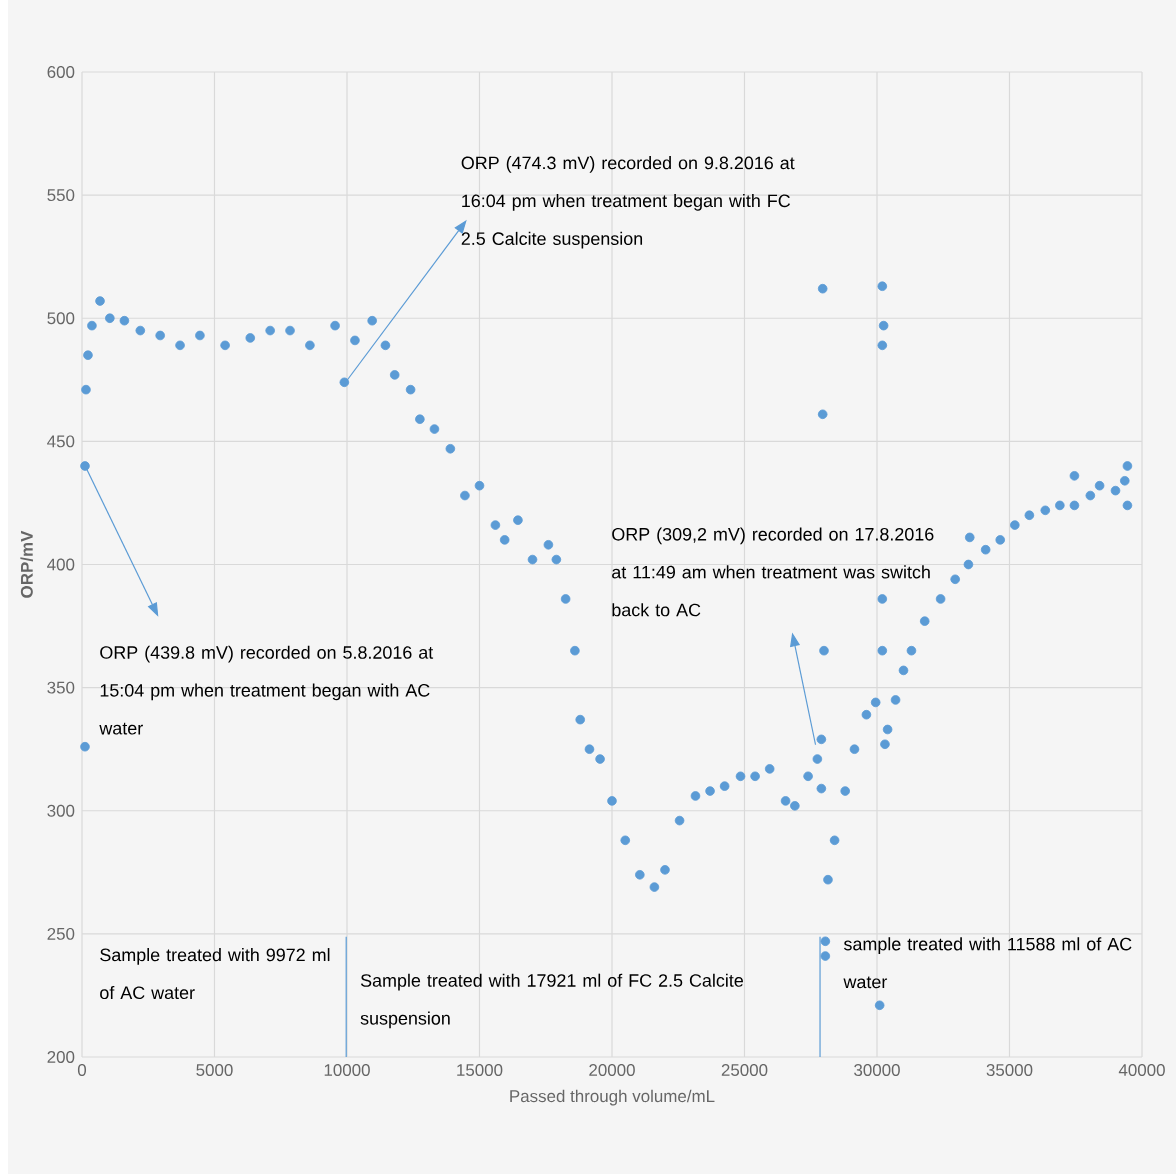 The image size is (1176, 1174). I want to click on x-tick-label: 15000, so click(480, 1070).